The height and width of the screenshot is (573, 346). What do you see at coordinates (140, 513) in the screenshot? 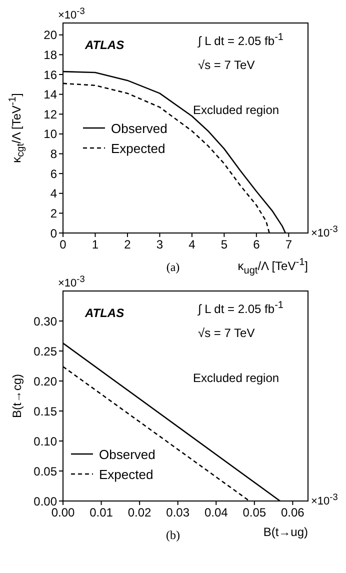
I see `x-tick-label: 0.02` at bounding box center [140, 513].